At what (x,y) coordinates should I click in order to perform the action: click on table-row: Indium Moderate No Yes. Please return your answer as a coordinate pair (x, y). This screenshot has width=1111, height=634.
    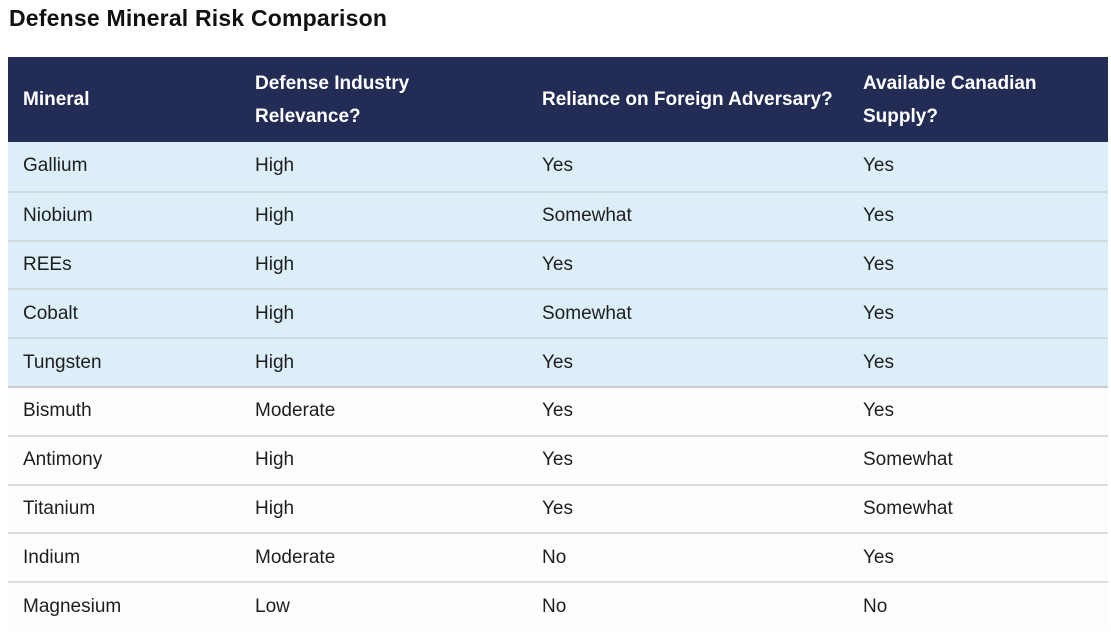
    Looking at the image, I should click on (558, 557).